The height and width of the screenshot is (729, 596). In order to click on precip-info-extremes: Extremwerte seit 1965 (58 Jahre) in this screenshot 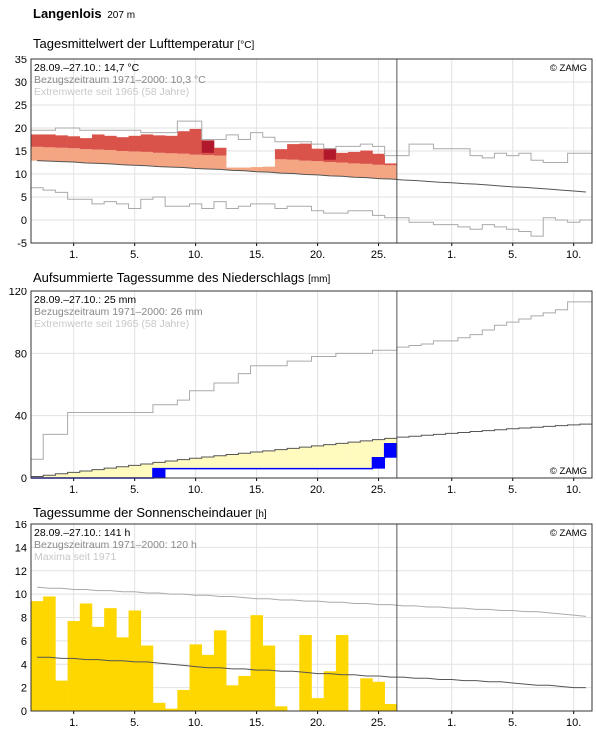, I will do `click(111, 324)`.